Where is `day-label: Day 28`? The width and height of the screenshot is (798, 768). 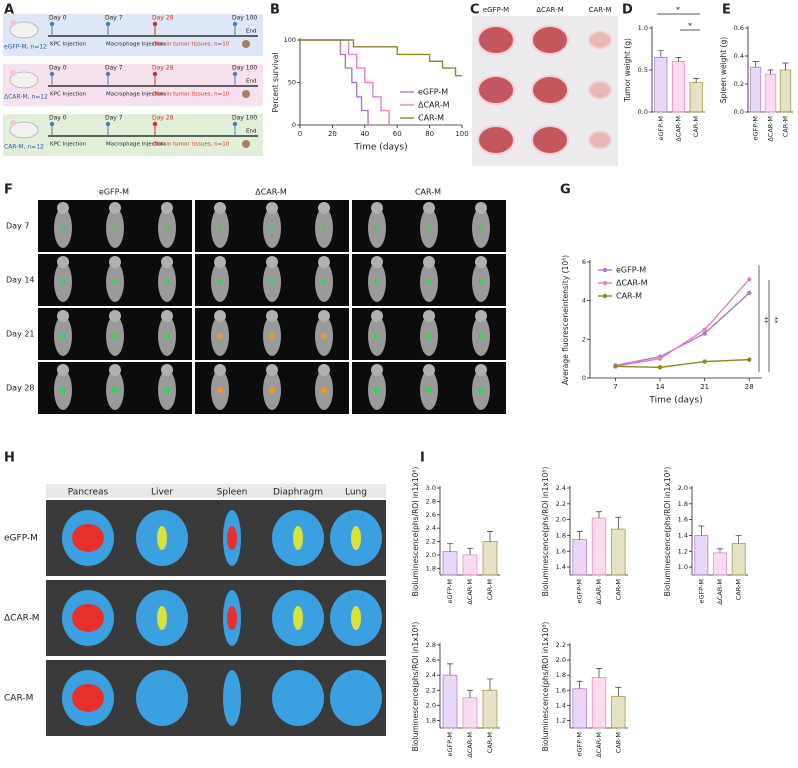
day-label: Day 28 is located at coordinates (163, 118).